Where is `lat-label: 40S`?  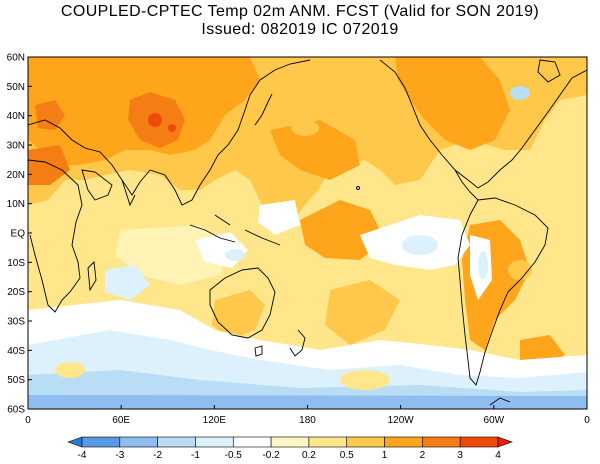 lat-label: 40S is located at coordinates (16, 351).